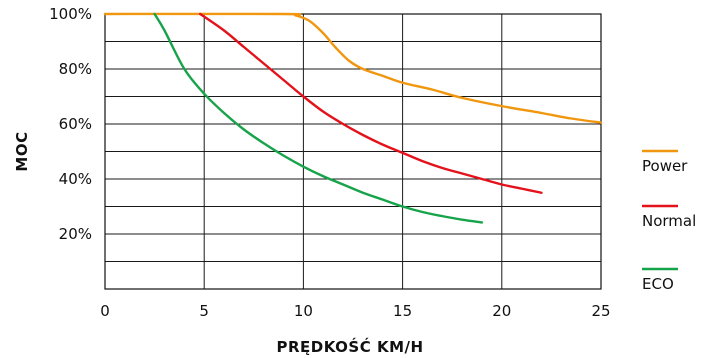 This screenshot has width=721, height=358. Describe the element at coordinates (501, 311) in the screenshot. I see `x-tick-label: 20` at that location.